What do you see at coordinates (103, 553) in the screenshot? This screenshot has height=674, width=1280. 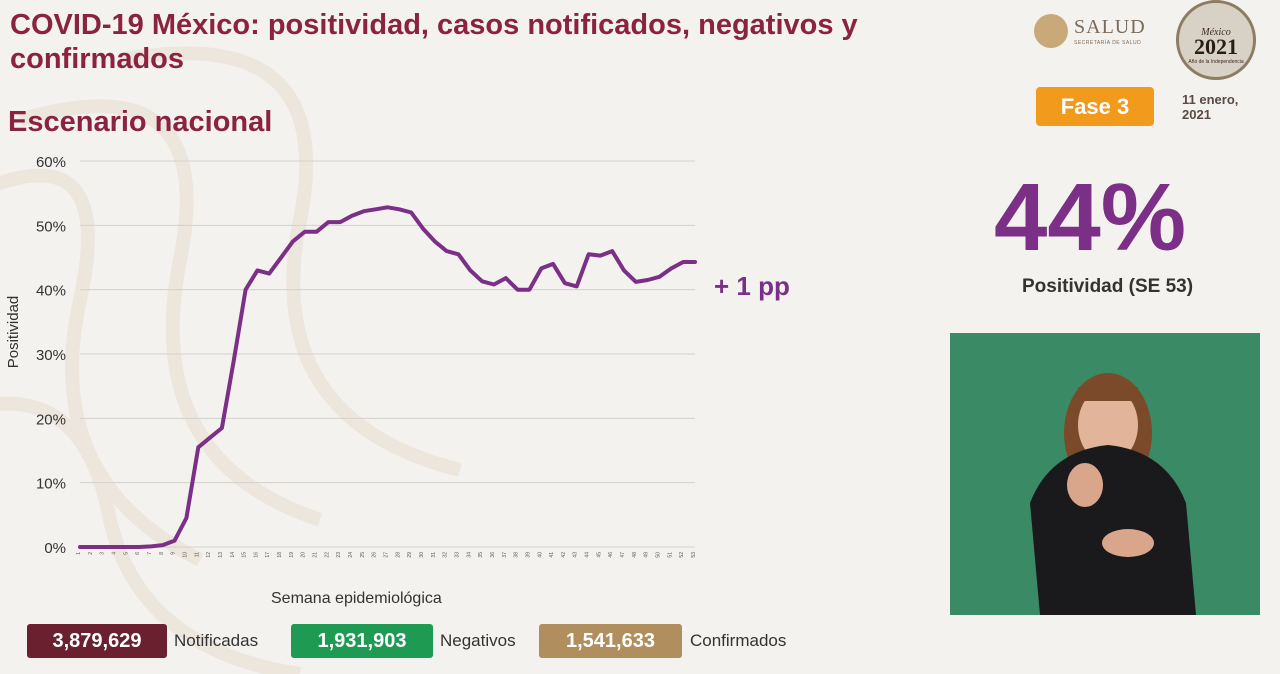 I see `x-tick-label: 3` at bounding box center [103, 553].